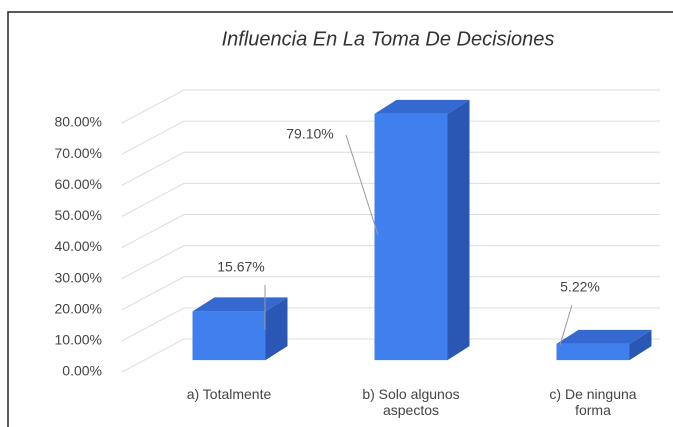 The width and height of the screenshot is (673, 427). I want to click on y-tick-label: 50.00%, so click(78, 215).